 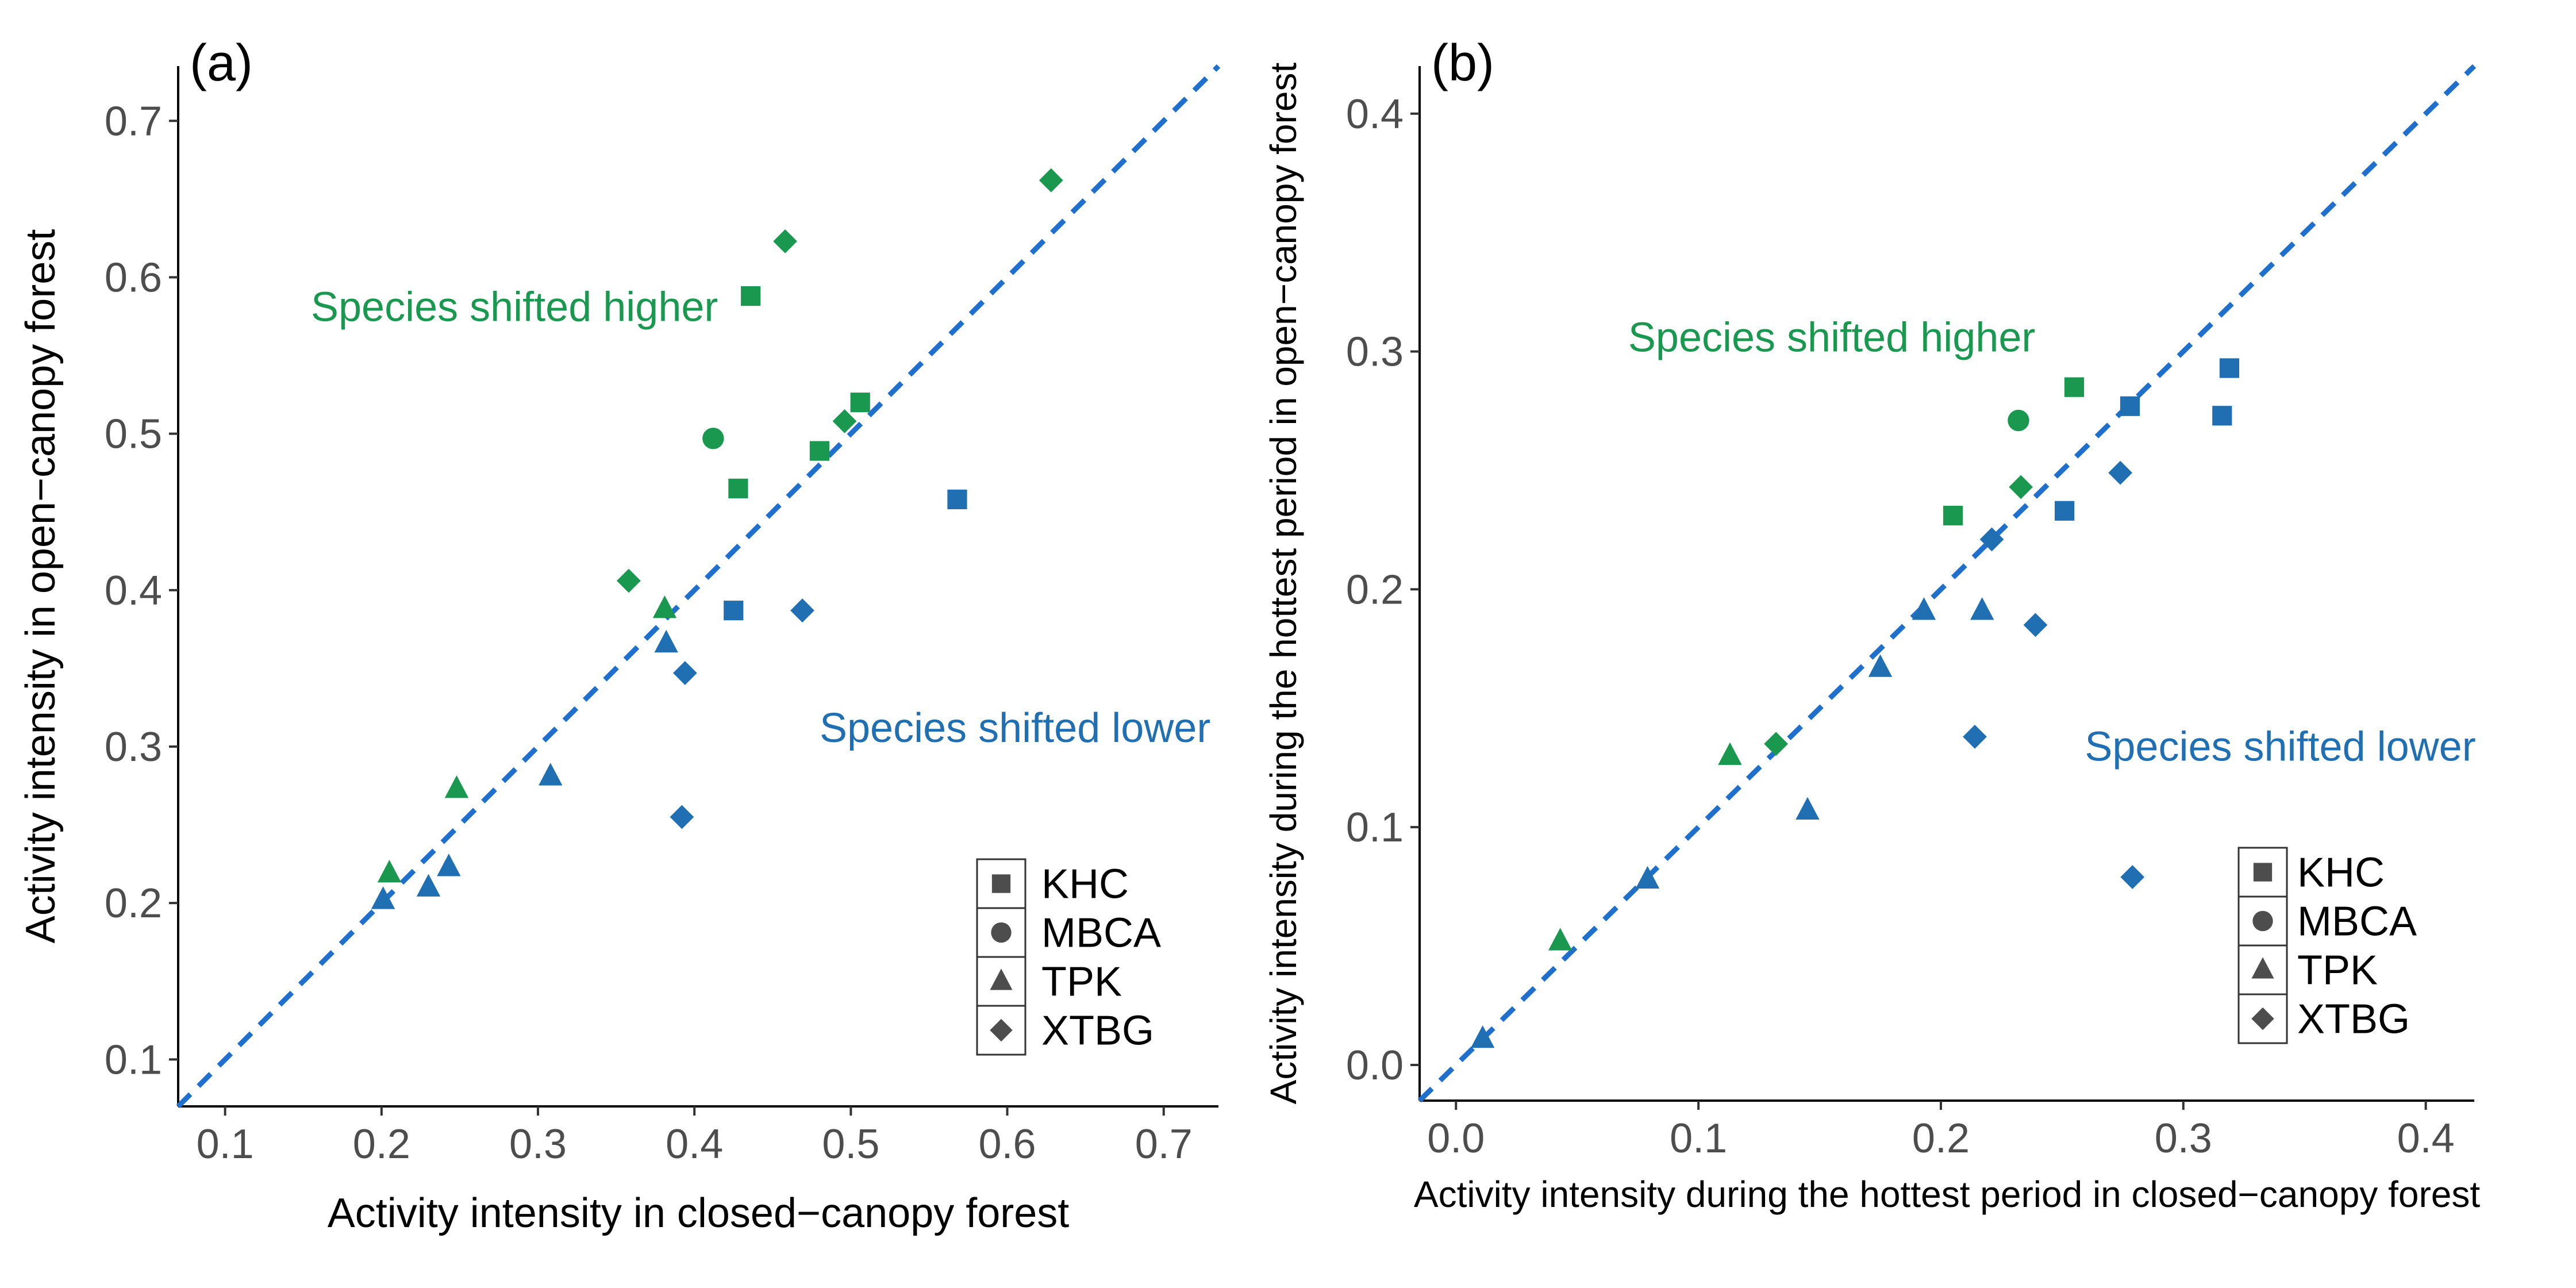 I want to click on y-tick-label: 0.6, so click(x=133, y=278).